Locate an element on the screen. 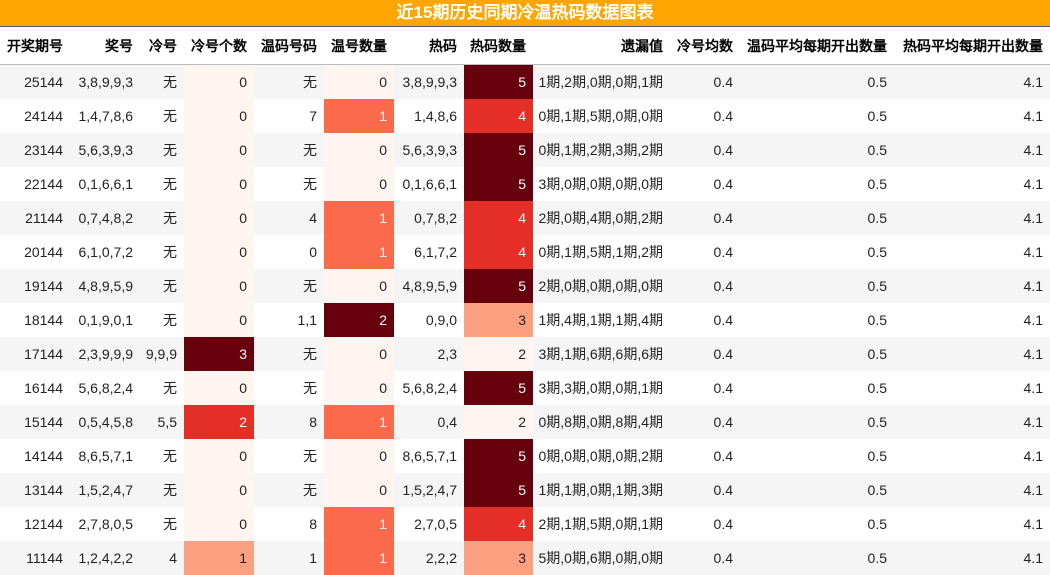 This screenshot has height=575, width=1050. column-header: 温码号码 is located at coordinates (289, 46).